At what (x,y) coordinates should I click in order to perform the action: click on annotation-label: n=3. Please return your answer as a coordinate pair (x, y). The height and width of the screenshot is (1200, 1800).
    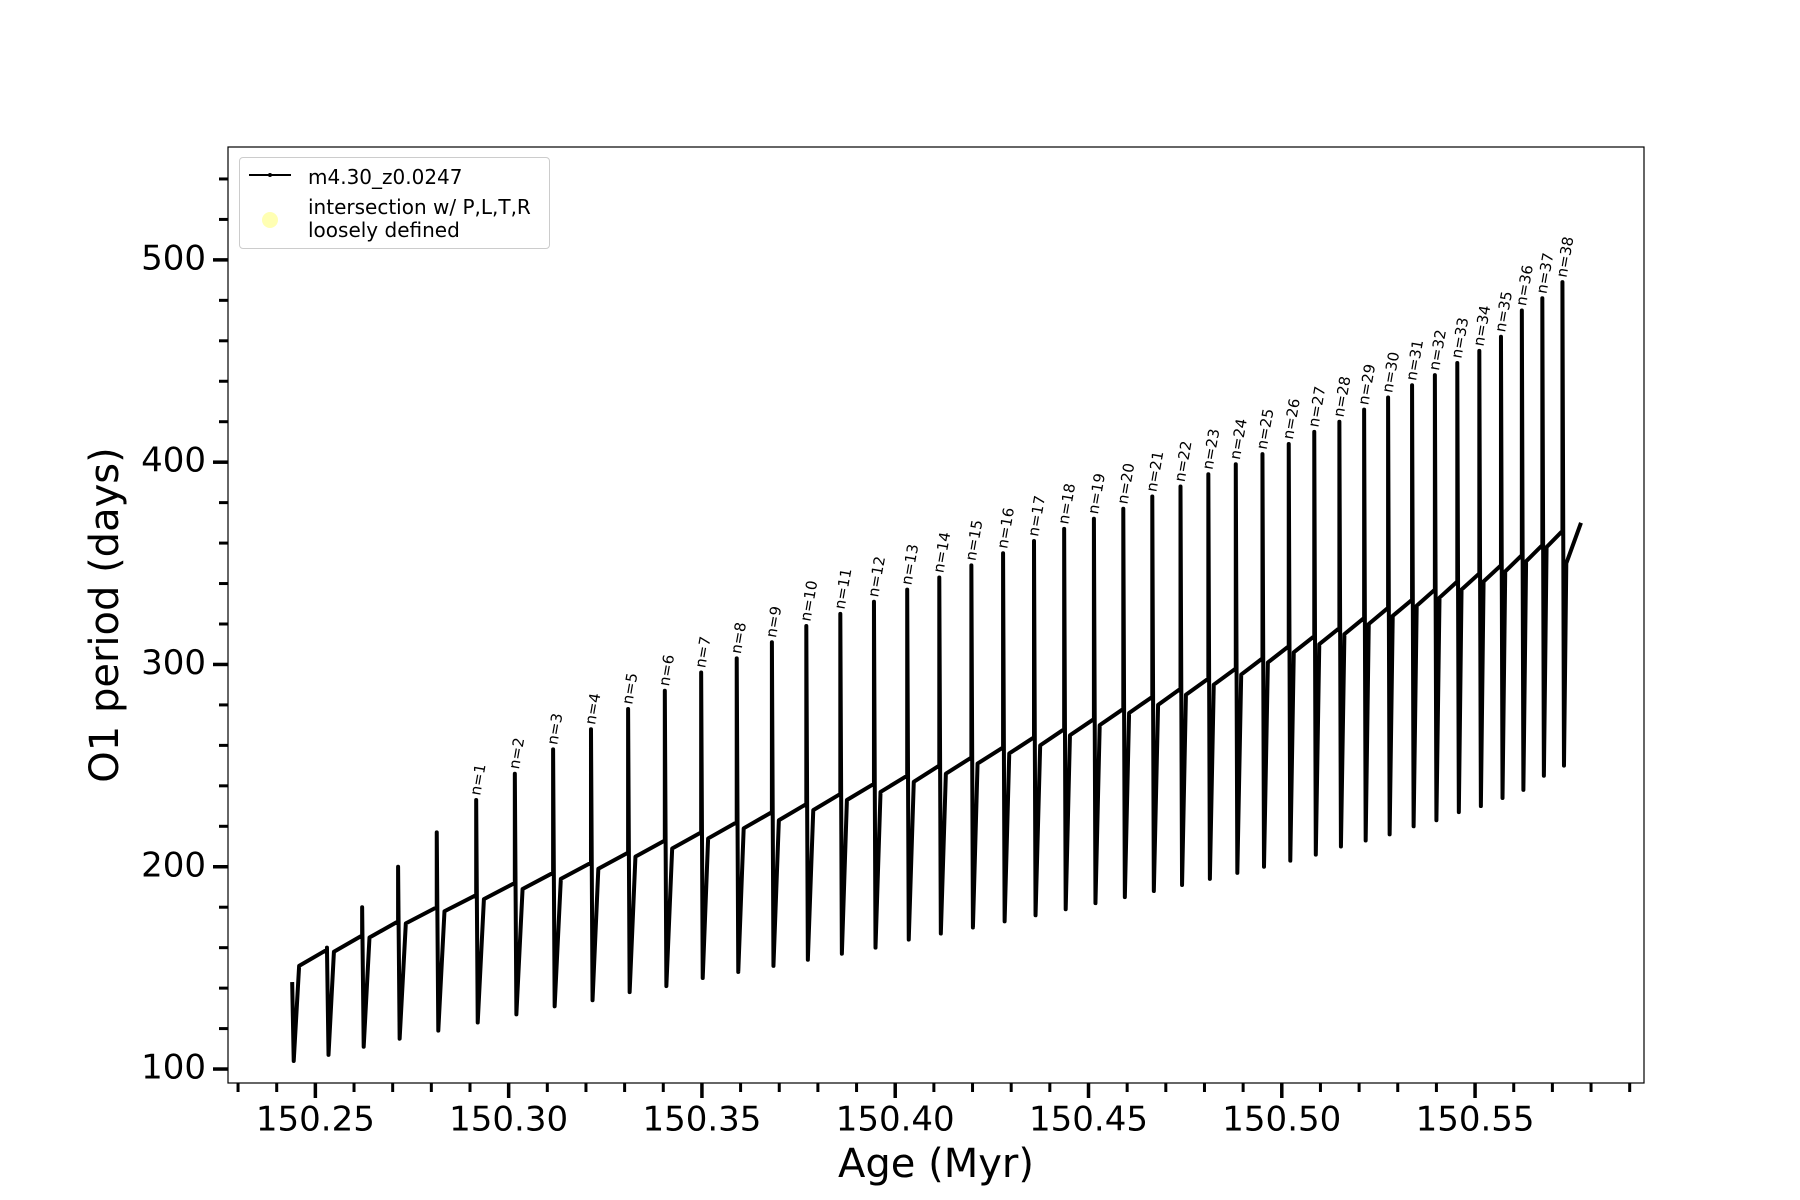
    Looking at the image, I should click on (554, 729).